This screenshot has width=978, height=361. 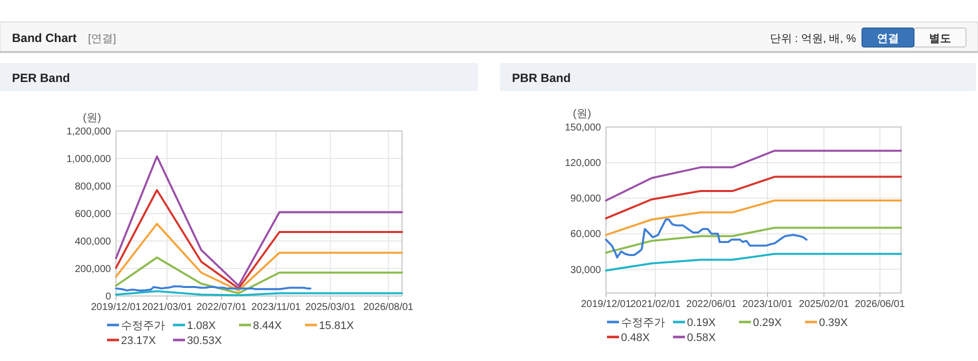 I want to click on y-tick-label: 150,000, so click(x=583, y=128).